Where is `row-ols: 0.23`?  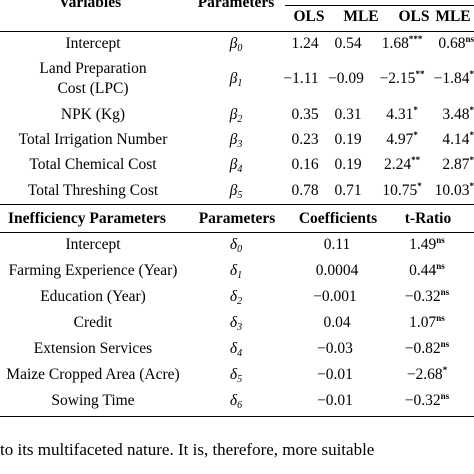 row-ols: 0.23 is located at coordinates (305, 139).